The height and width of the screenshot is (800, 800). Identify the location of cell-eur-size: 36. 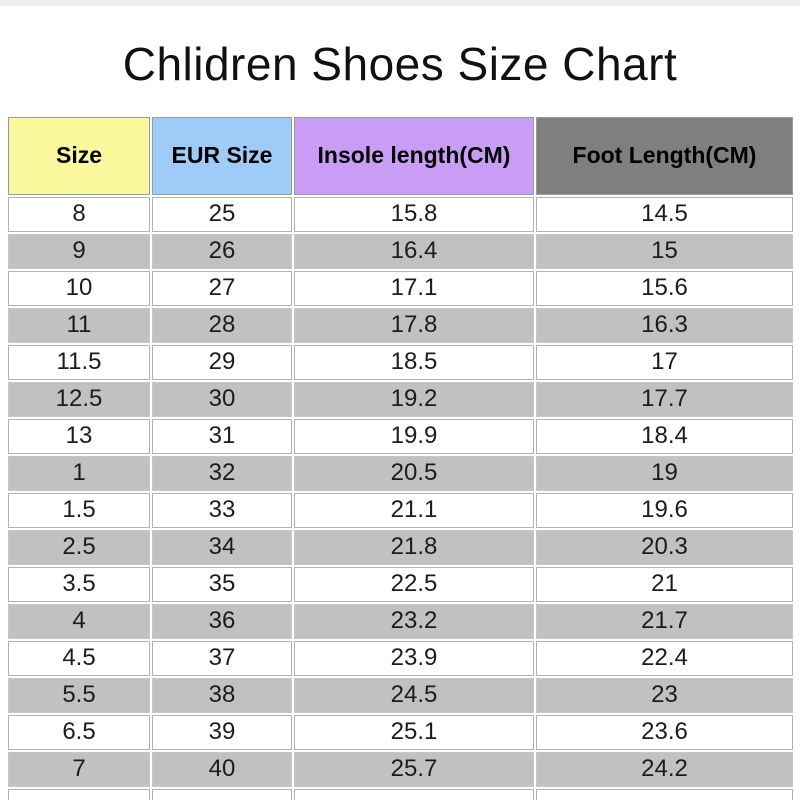
(222, 621).